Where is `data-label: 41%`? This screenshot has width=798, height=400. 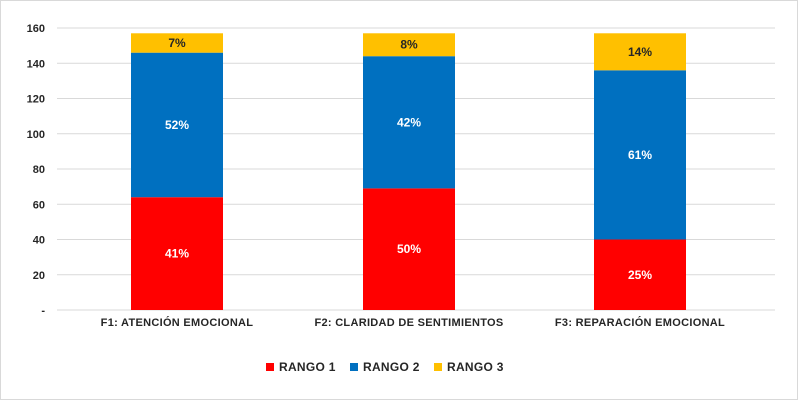 data-label: 41% is located at coordinates (177, 254).